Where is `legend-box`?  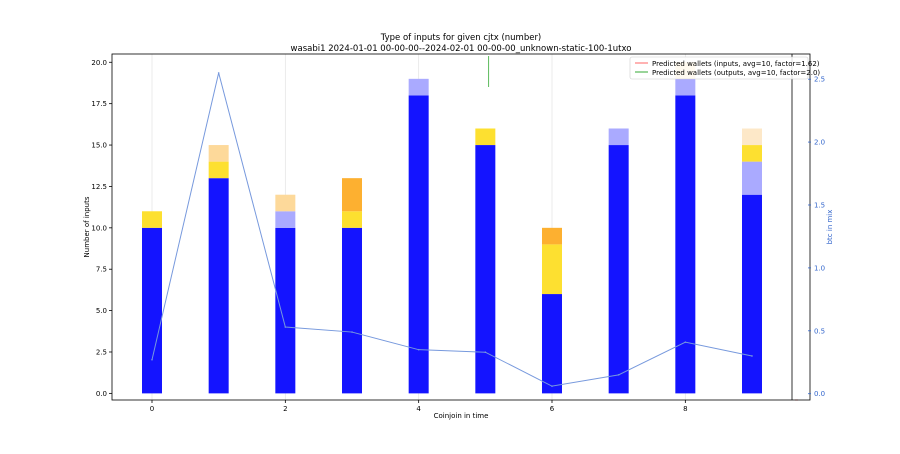 legend-box is located at coordinates (719, 68).